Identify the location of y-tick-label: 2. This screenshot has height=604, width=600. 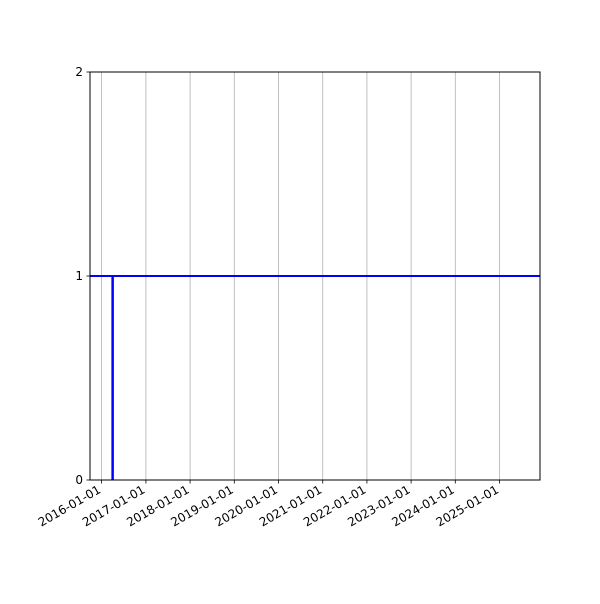
(79, 72).